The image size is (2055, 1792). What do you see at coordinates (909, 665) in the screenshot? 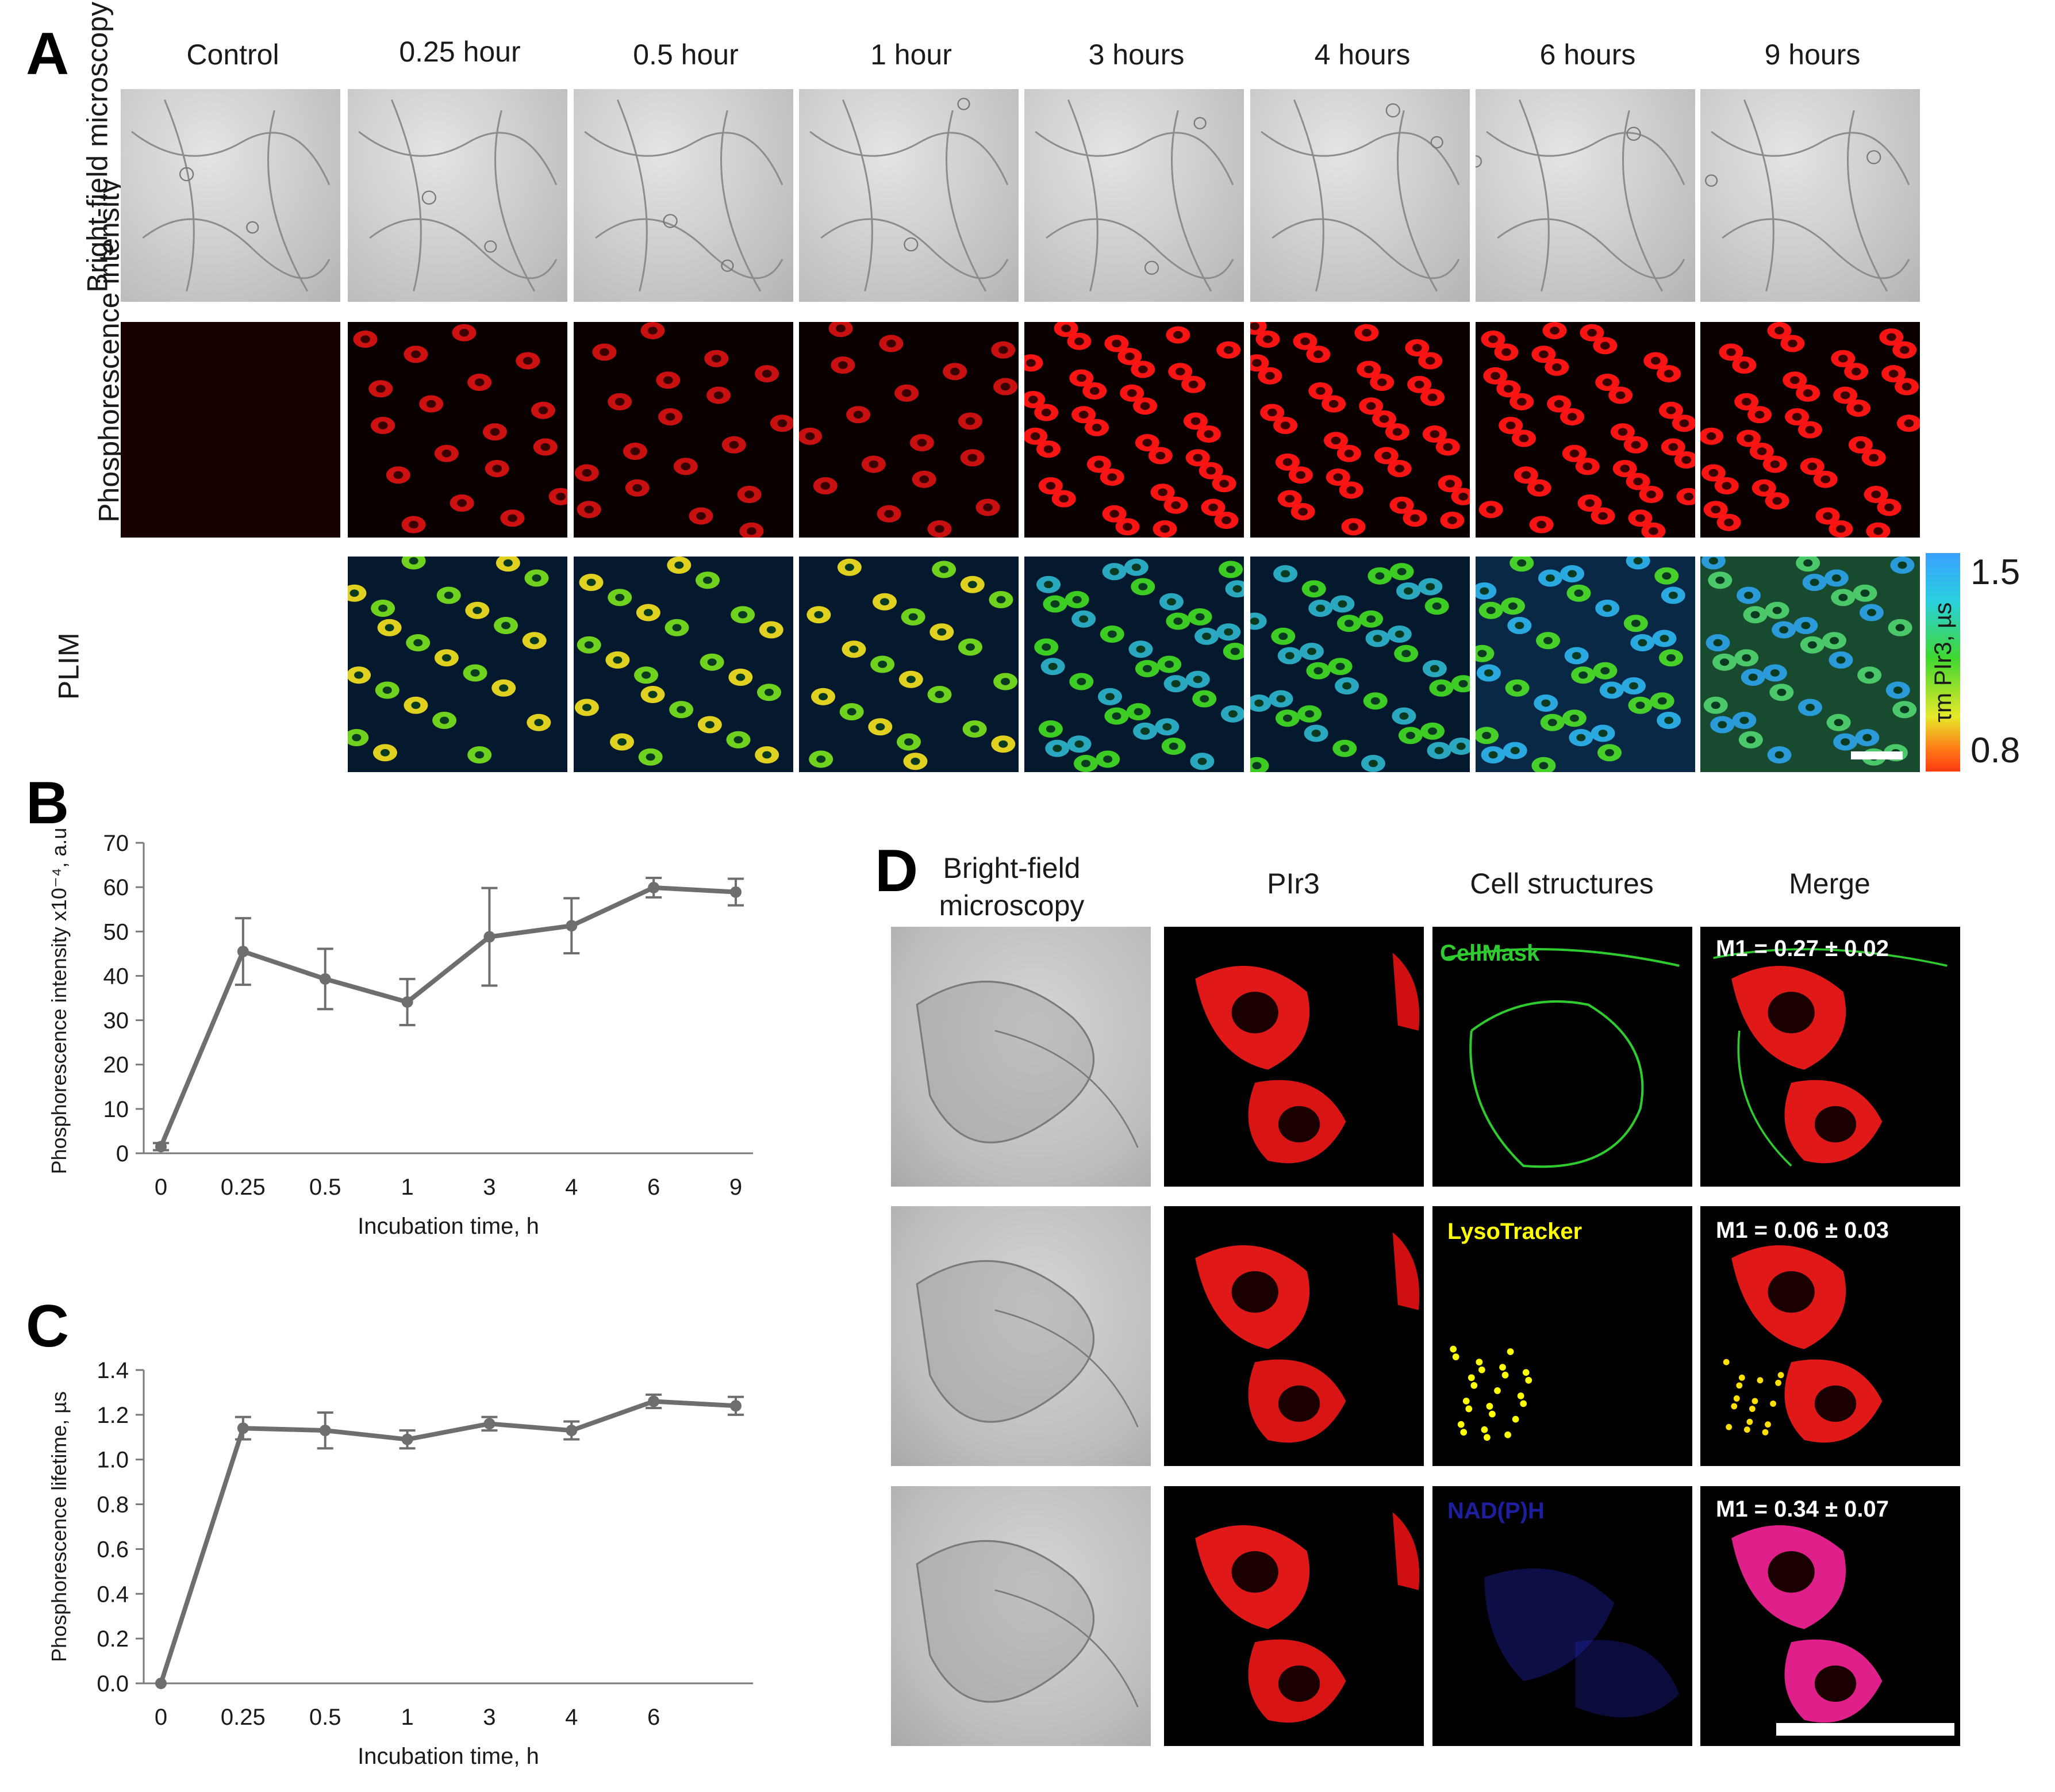
I see `panel-a-tile-plim-1h` at bounding box center [909, 665].